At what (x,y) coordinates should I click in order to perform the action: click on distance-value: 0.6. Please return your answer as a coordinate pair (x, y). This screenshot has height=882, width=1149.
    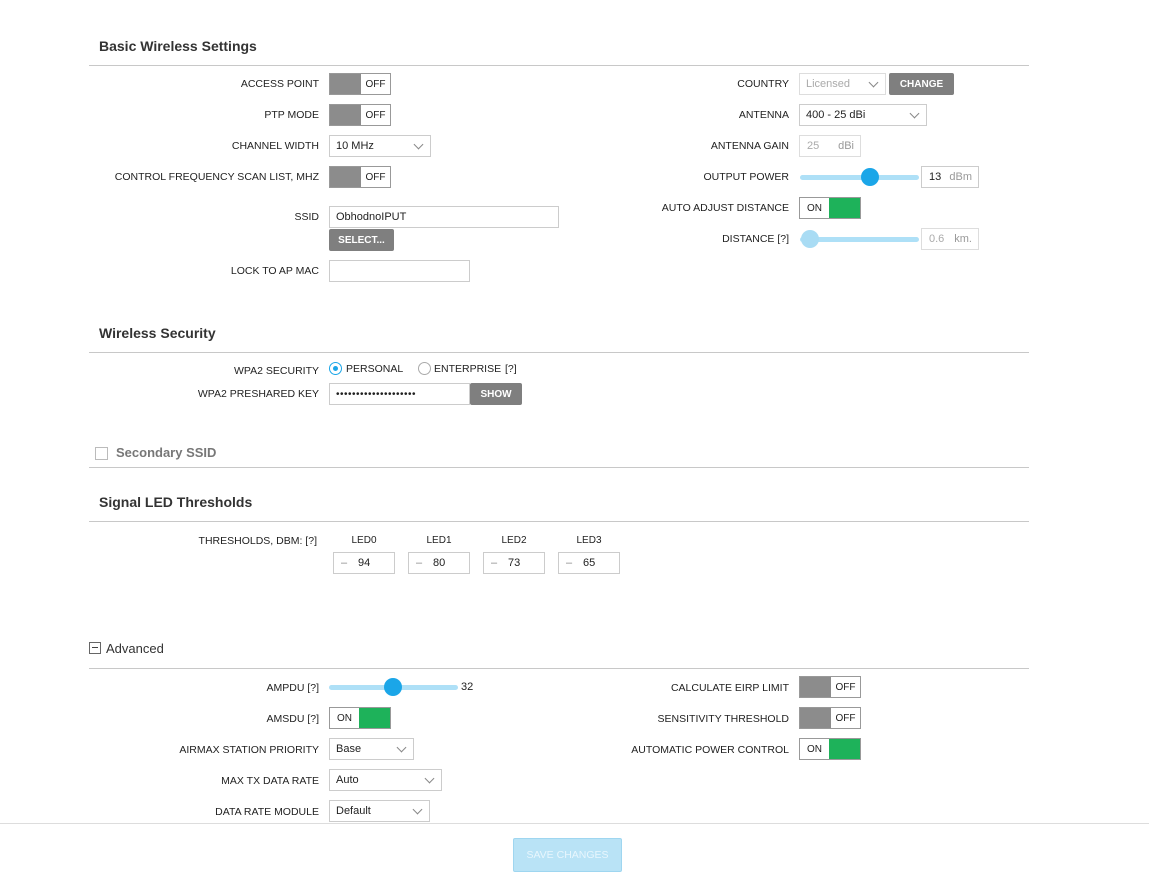
    Looking at the image, I should click on (937, 239).